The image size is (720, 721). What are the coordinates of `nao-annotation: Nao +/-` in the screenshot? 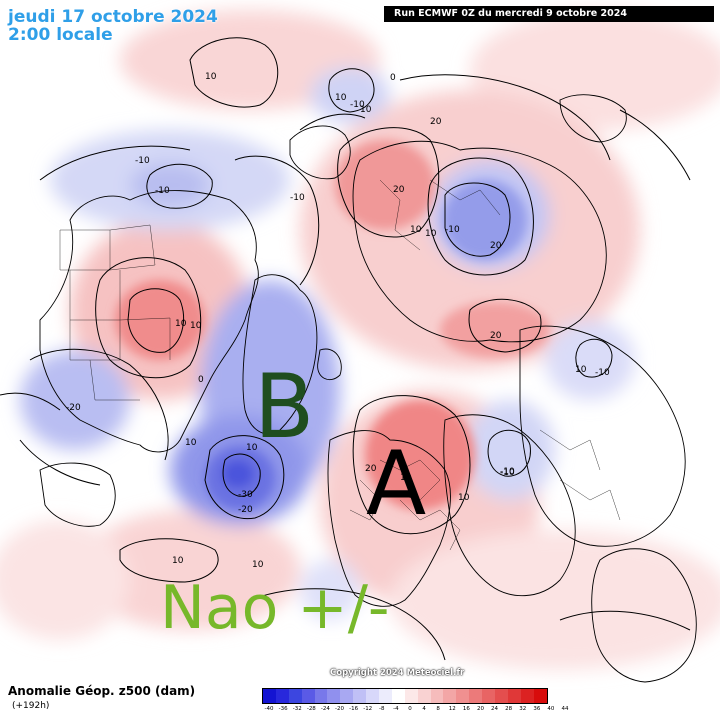 It's located at (275, 608).